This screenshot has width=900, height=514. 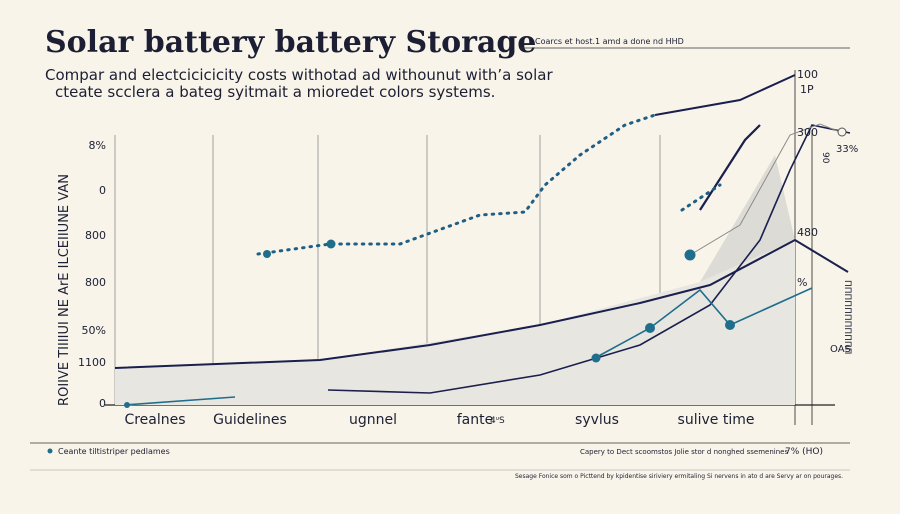 I want to click on x-tick-label: Guidelines, so click(x=250, y=420).